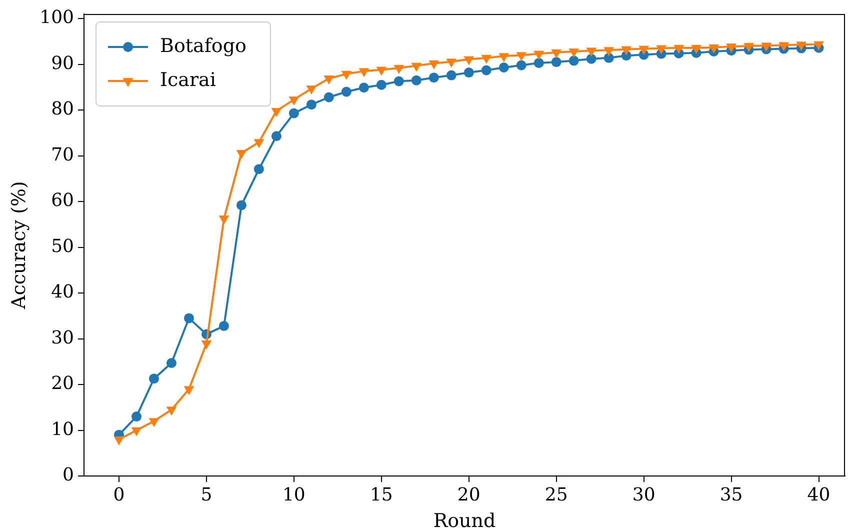 The width and height of the screenshot is (851, 532). I want to click on x-tick-label: 10, so click(294, 495).